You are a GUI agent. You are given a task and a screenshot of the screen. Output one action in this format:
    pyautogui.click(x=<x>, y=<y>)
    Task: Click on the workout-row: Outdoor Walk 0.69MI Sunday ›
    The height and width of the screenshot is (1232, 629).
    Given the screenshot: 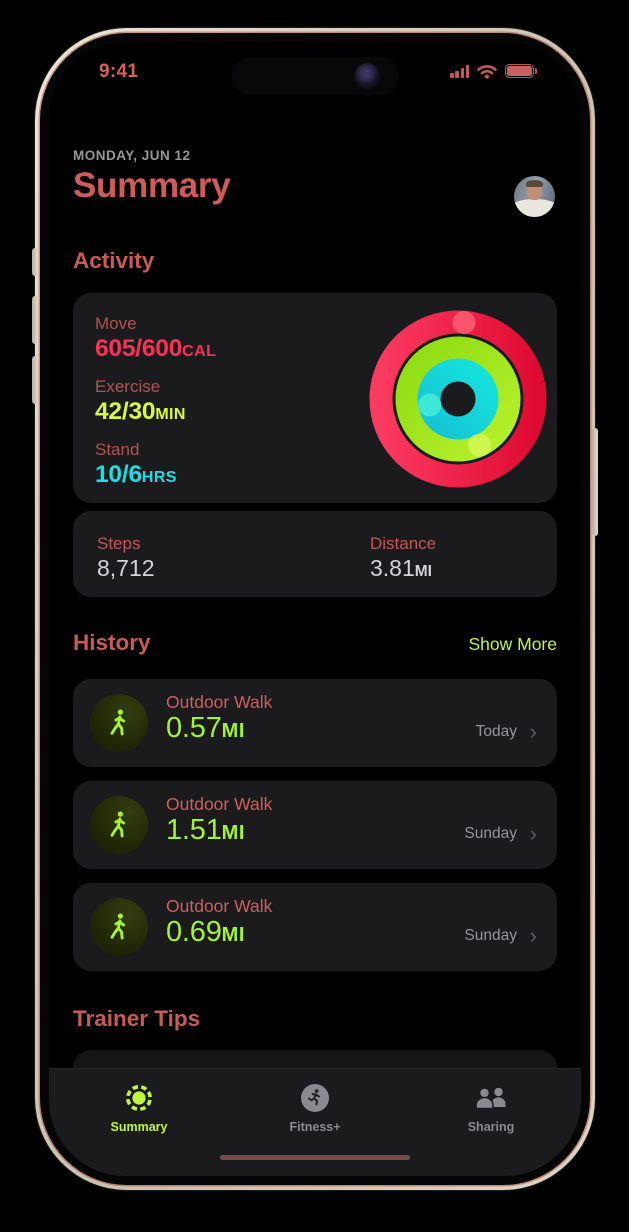 What is the action you would take?
    pyautogui.click(x=315, y=927)
    